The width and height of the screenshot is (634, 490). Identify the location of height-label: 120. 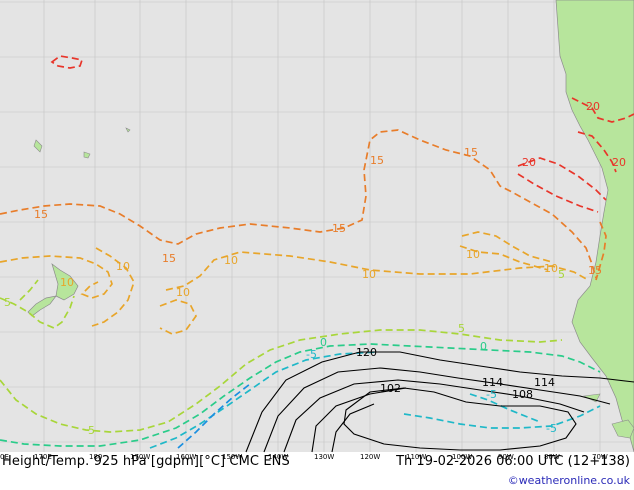
(366, 352).